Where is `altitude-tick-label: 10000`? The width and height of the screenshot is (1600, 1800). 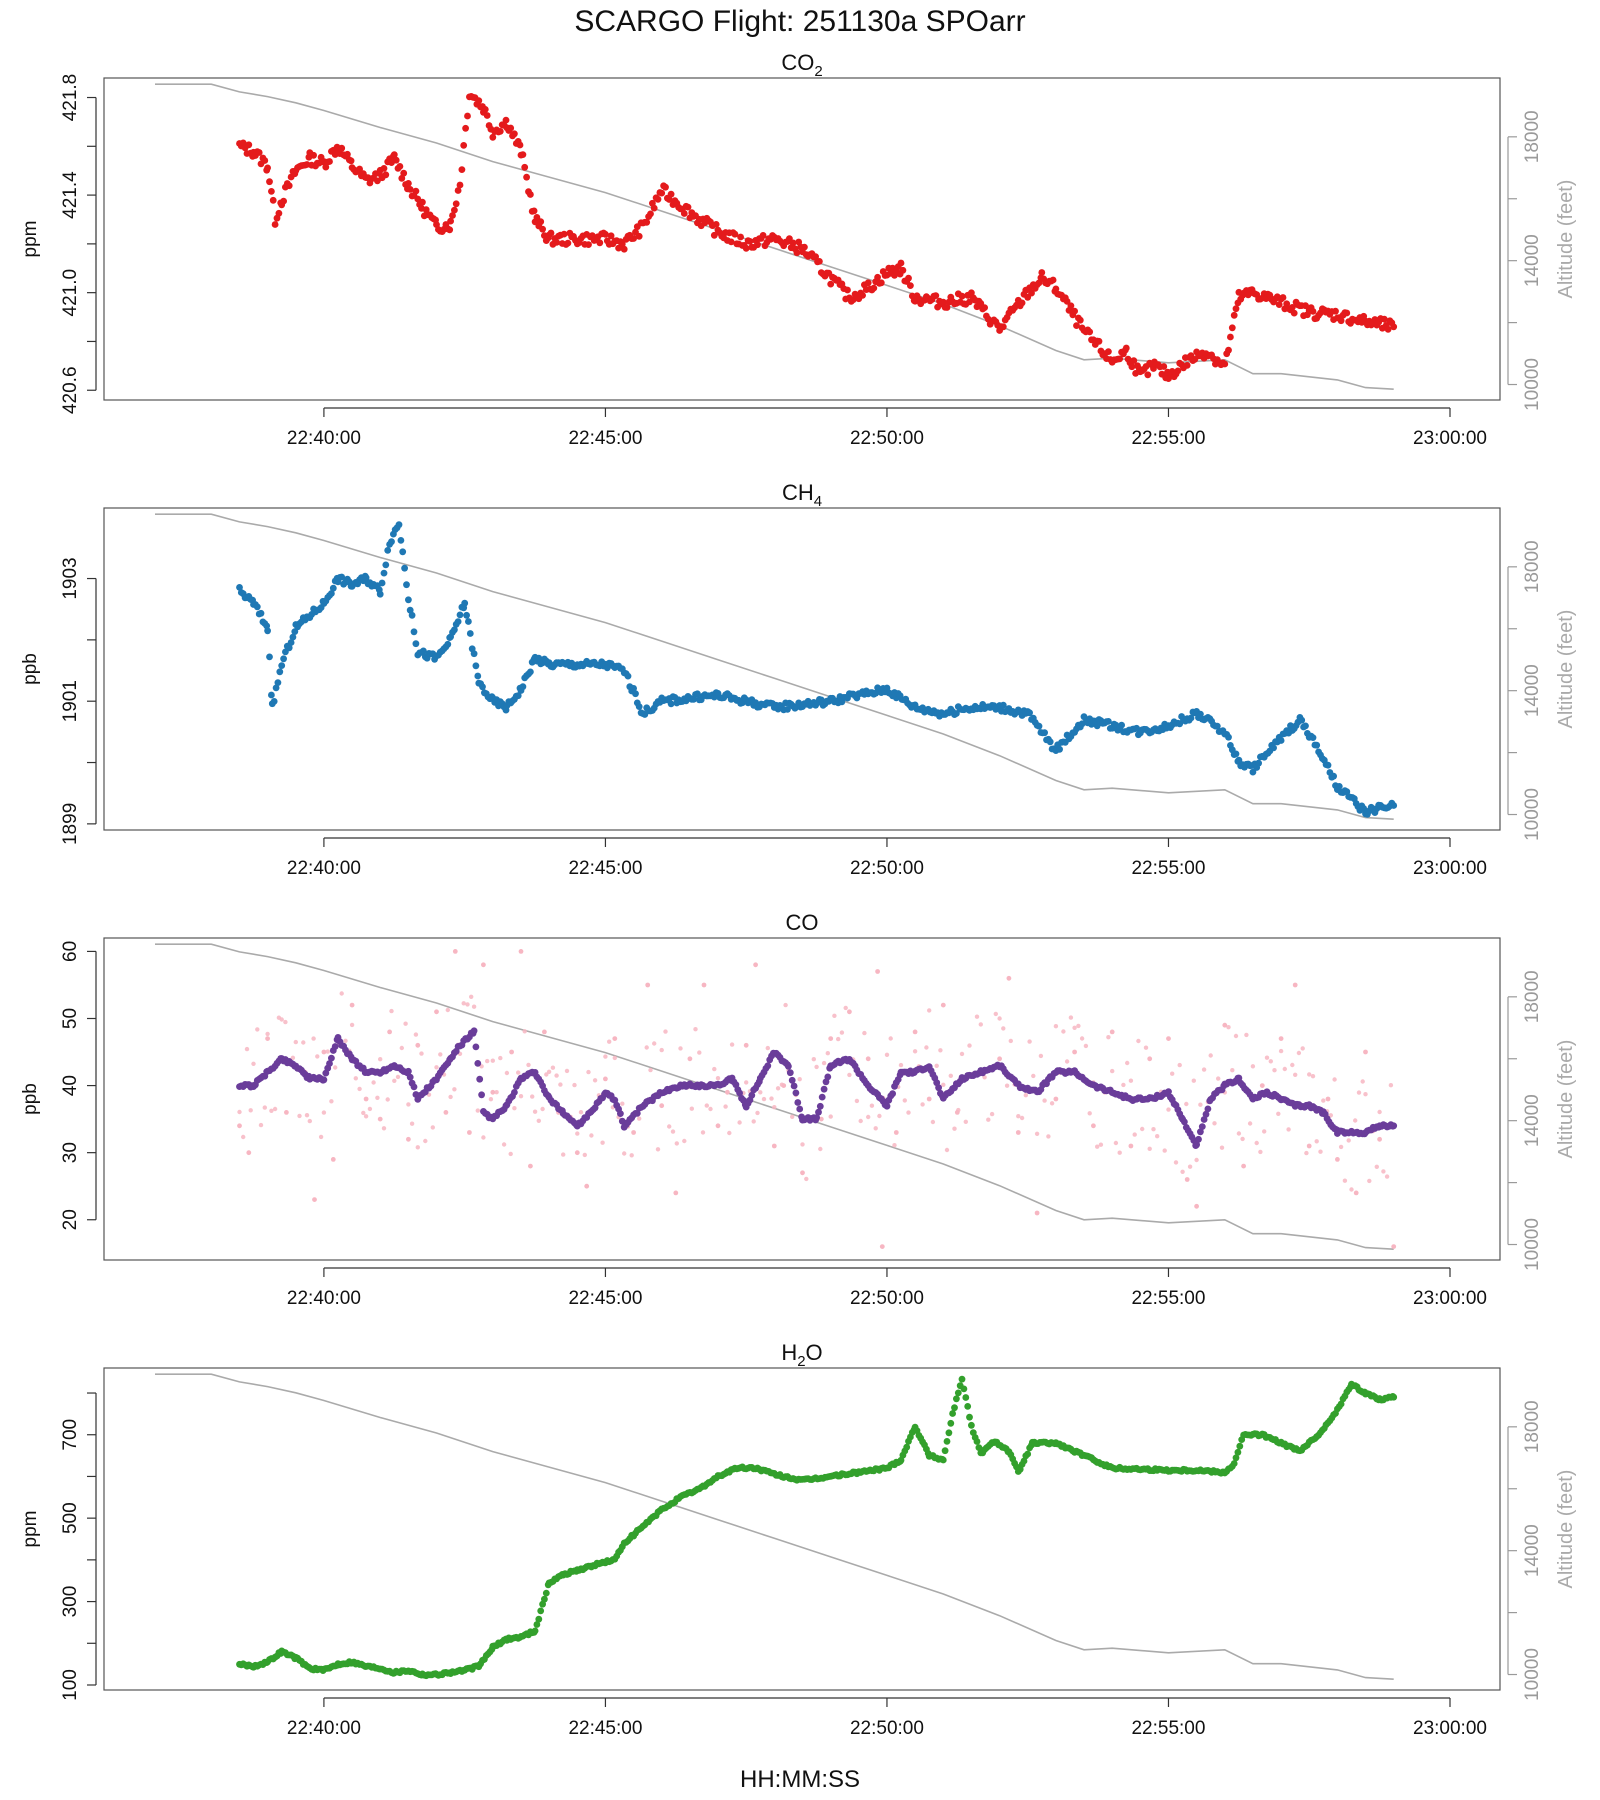
altitude-tick-label: 10000 is located at coordinates (1532, 814).